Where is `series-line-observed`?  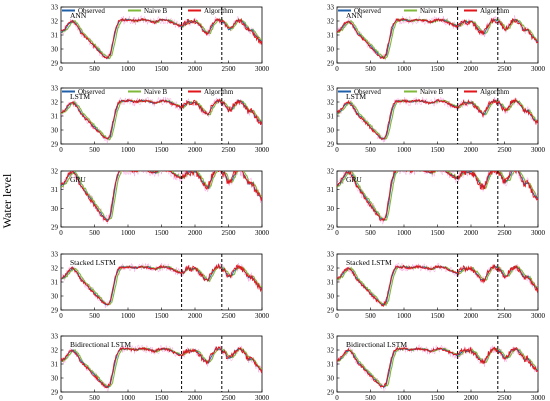 series-line-observed is located at coordinates (161, 368).